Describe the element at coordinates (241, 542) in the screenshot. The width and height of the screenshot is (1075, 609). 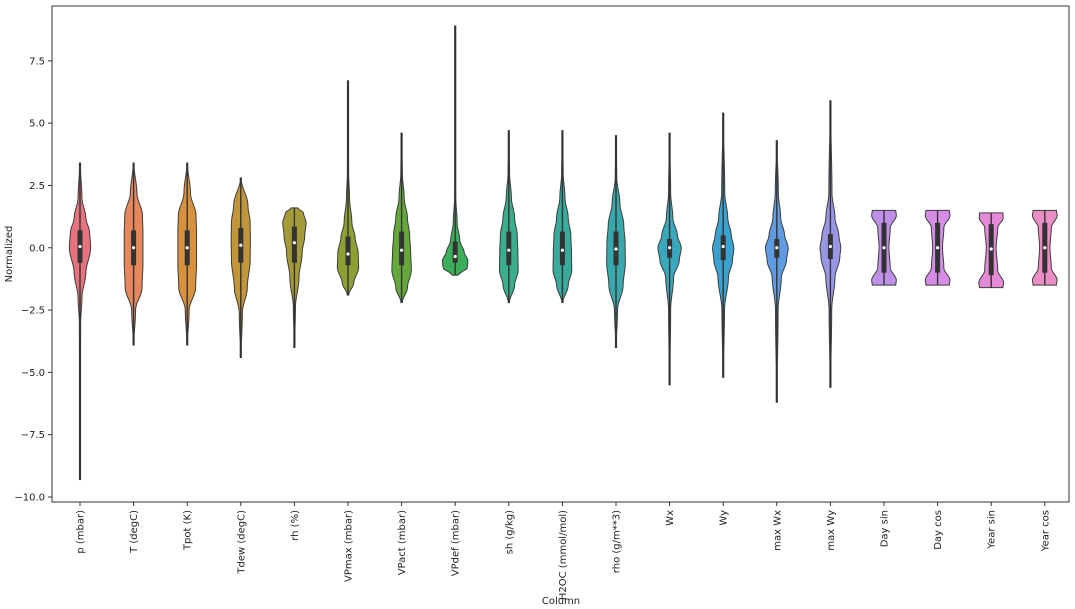
I see `x-tick-label: Tdew (degC)` at that location.